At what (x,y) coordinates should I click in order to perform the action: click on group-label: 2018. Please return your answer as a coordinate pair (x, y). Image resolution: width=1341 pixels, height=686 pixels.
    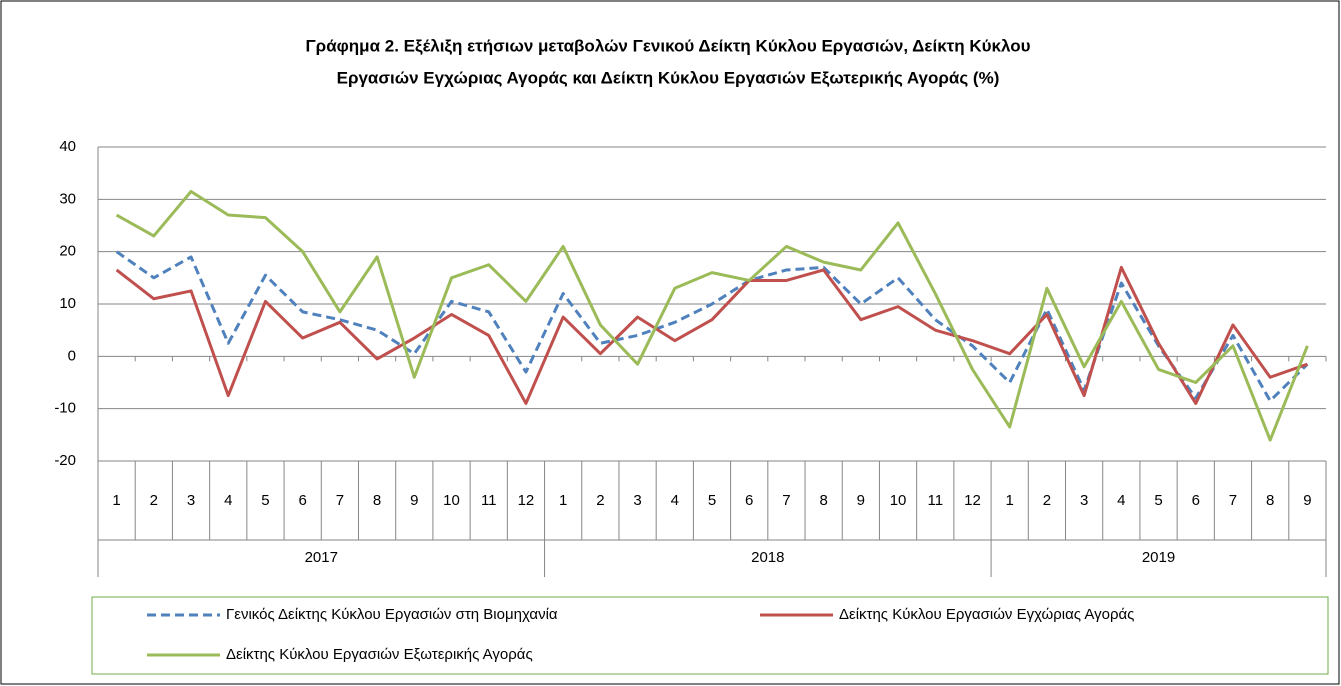
    Looking at the image, I should click on (767, 557).